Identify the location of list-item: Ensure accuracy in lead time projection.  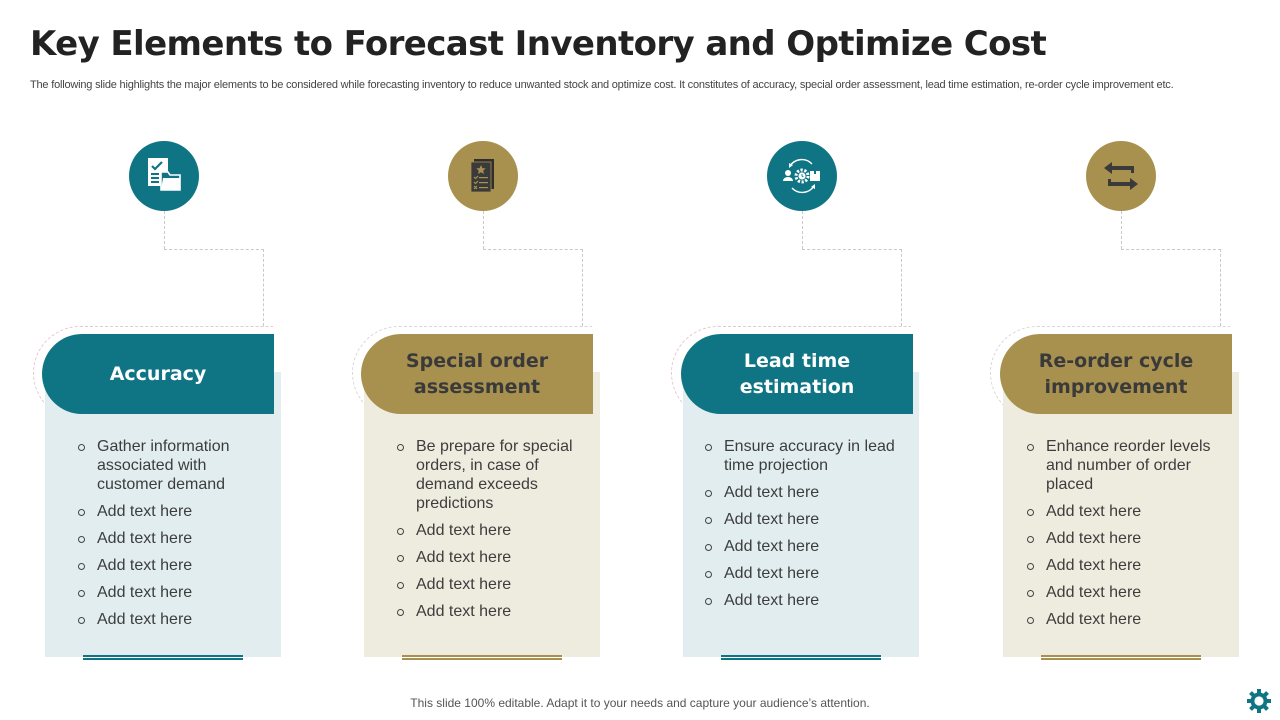
(800, 456).